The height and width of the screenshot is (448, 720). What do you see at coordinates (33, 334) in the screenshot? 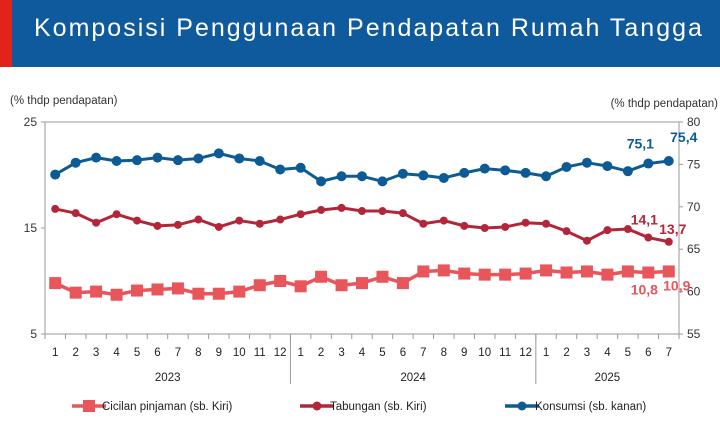
I see `left-tick-label: 5` at bounding box center [33, 334].